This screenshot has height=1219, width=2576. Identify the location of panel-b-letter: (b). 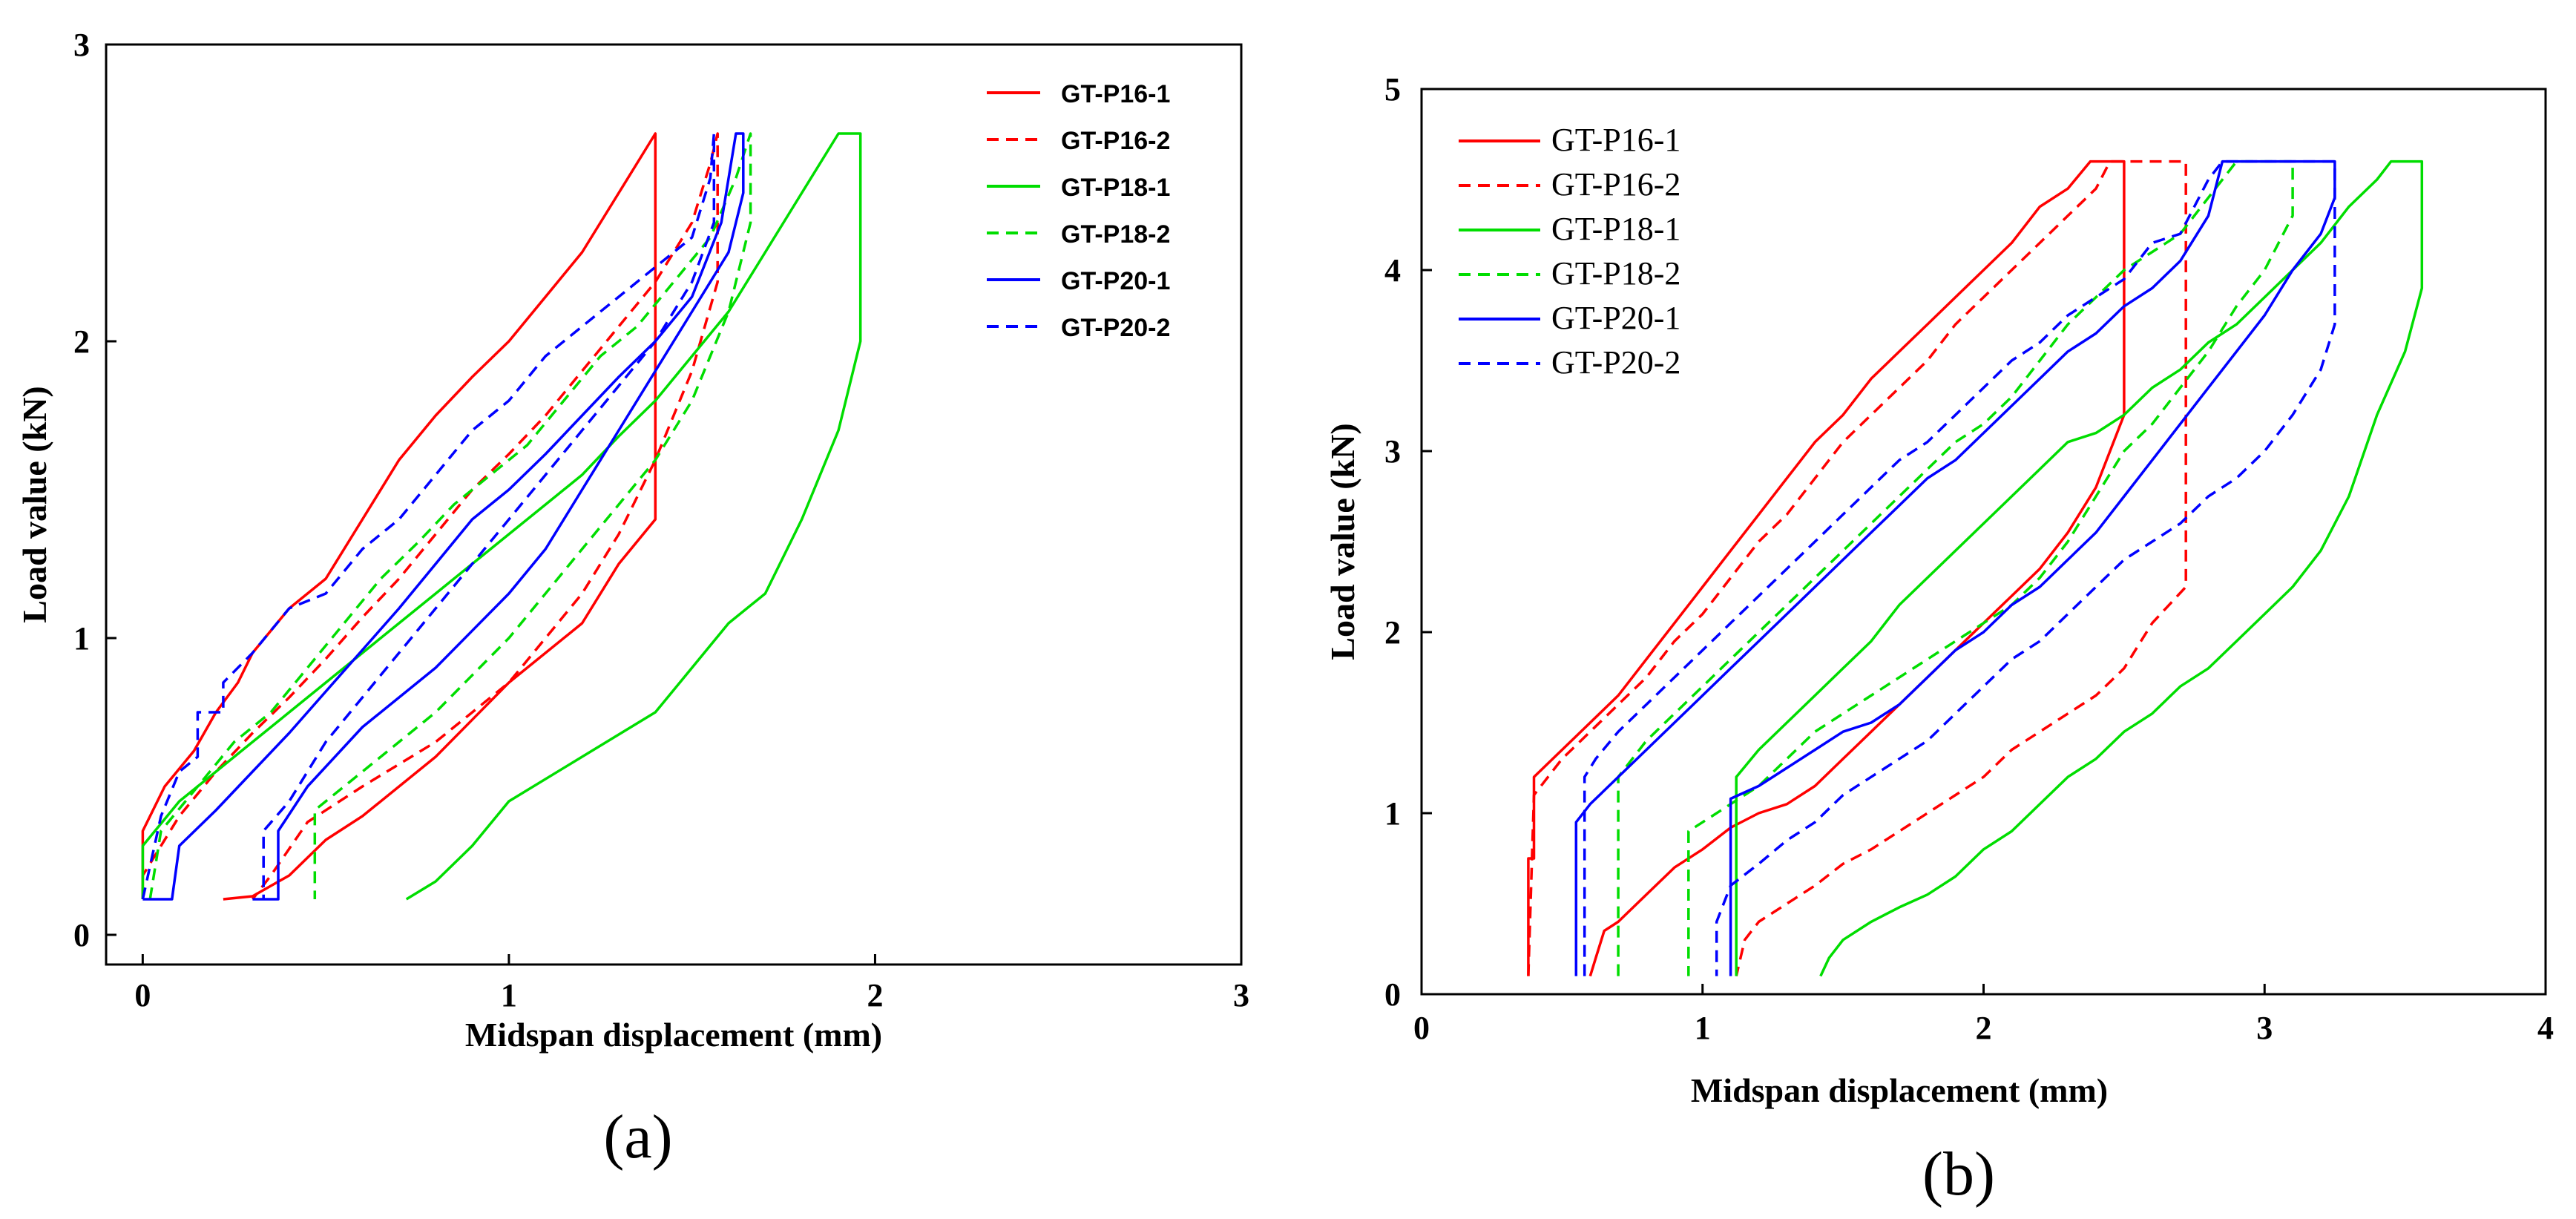
(1959, 1174).